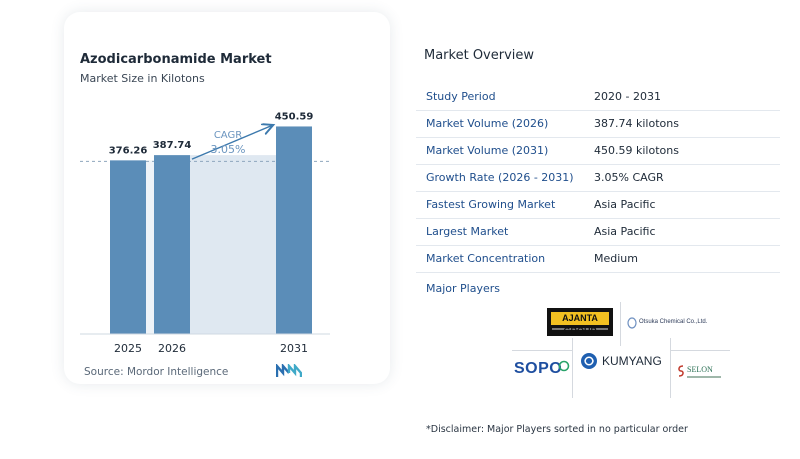  What do you see at coordinates (228, 149) in the screenshot?
I see `cagr-value: 3.05%` at bounding box center [228, 149].